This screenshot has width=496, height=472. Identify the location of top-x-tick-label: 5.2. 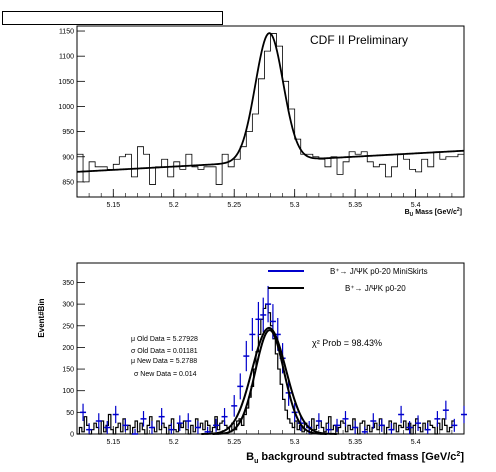
(174, 205).